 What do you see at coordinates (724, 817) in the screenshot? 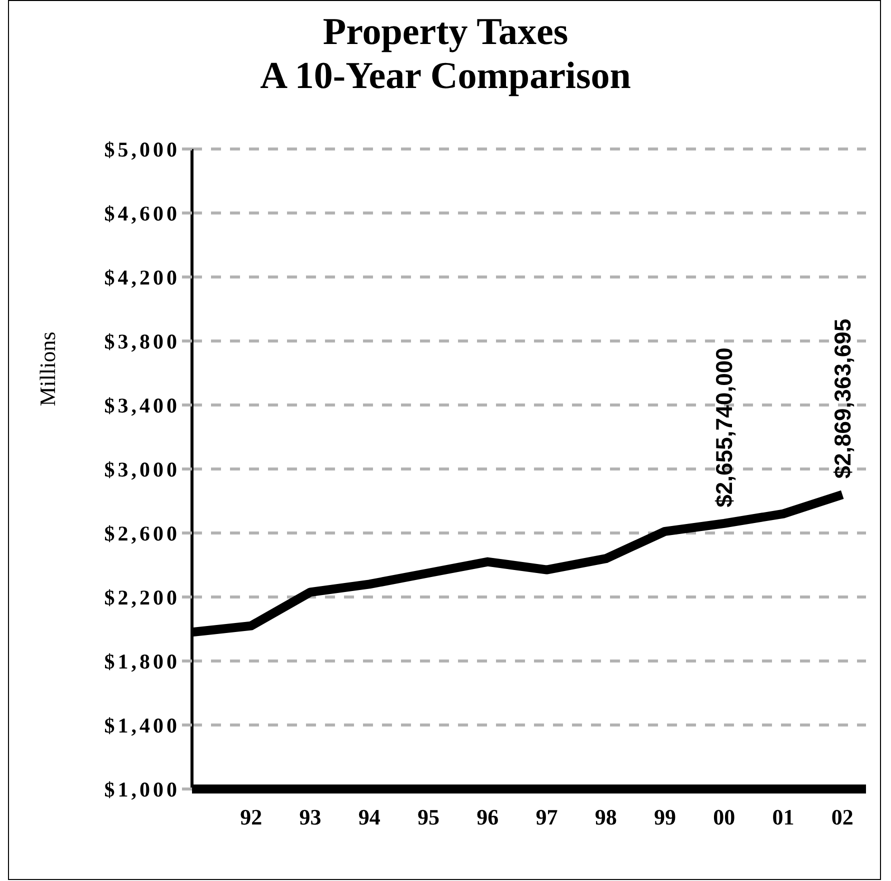
I see `x-tick-label: 00` at bounding box center [724, 817].